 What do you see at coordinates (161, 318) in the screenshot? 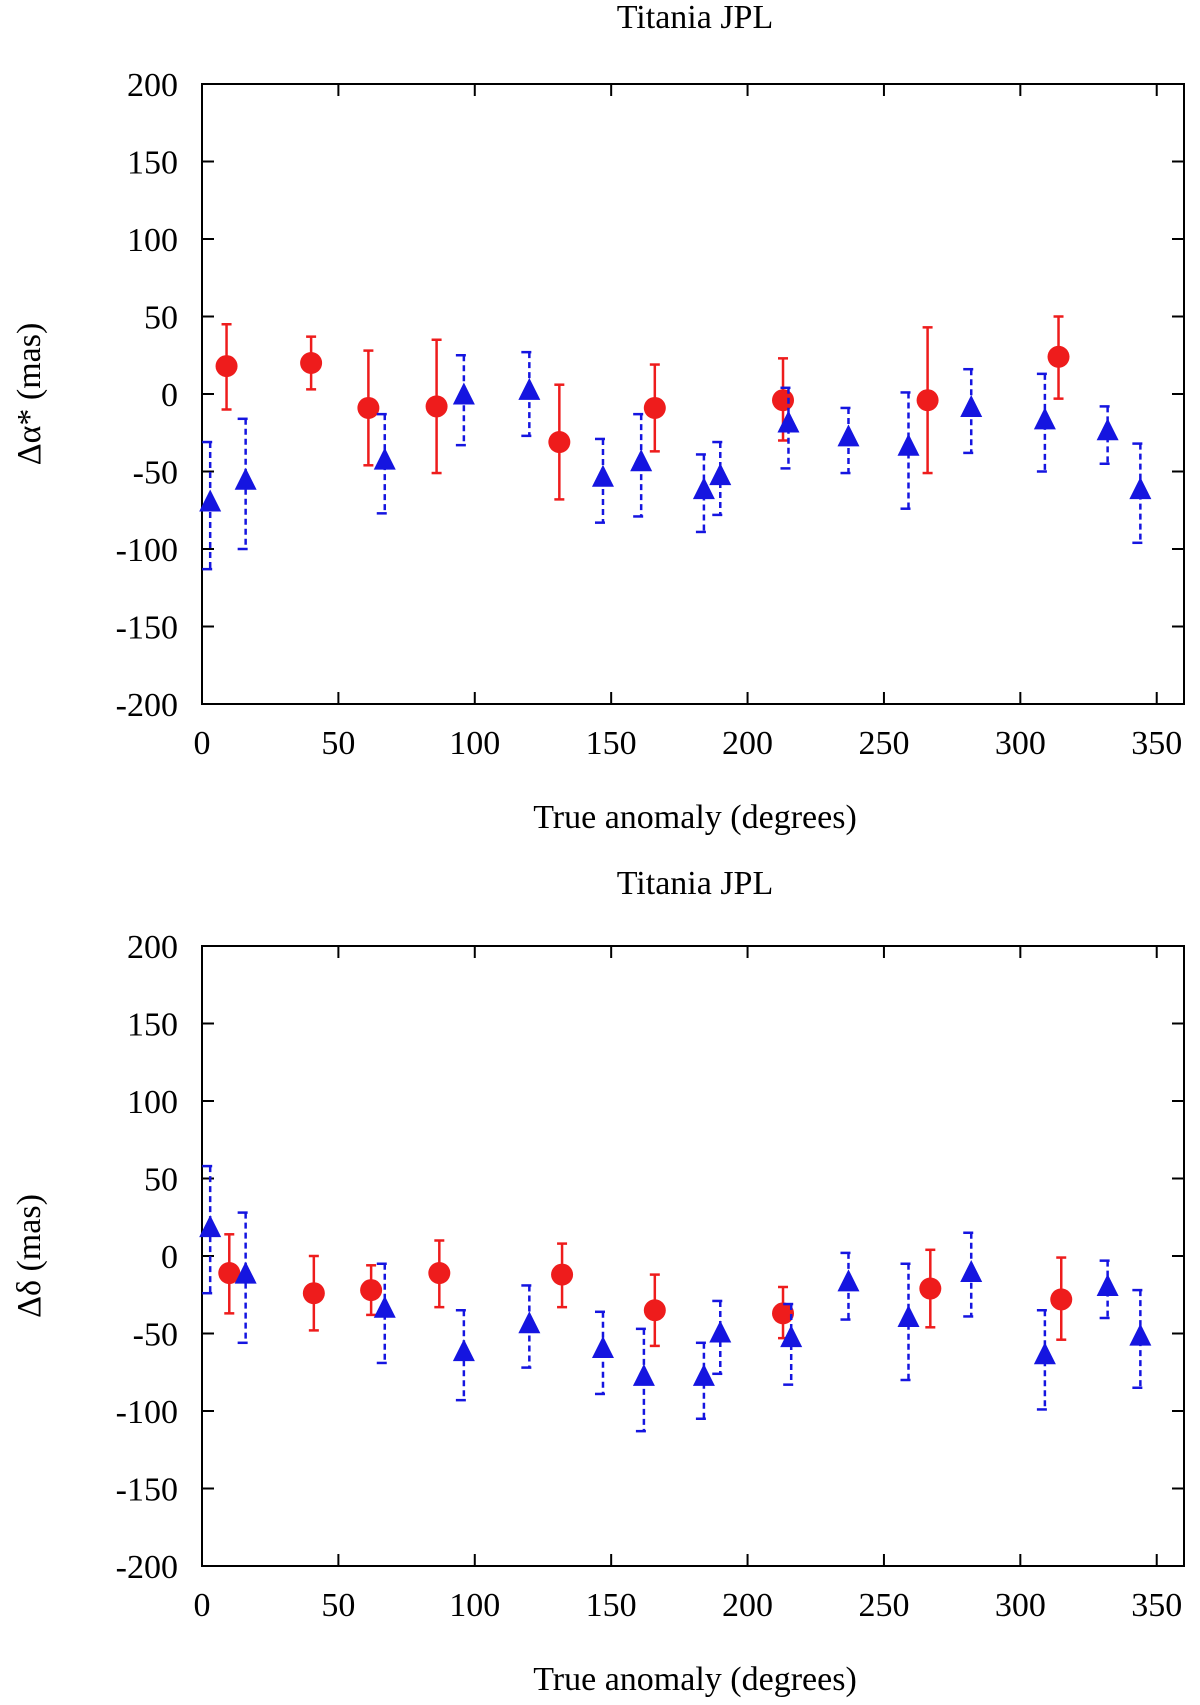
I see `top-y-tick-label: 50` at bounding box center [161, 318].